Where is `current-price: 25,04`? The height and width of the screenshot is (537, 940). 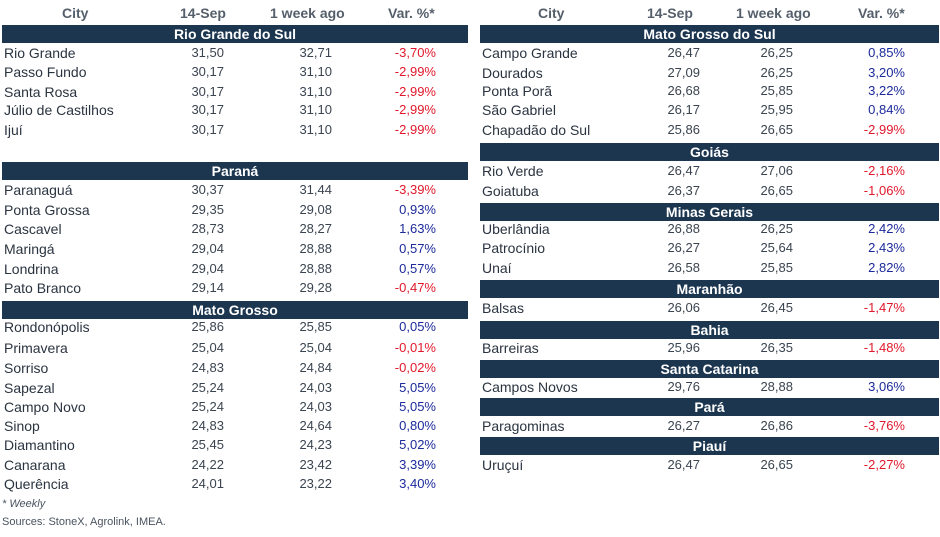 current-price: 25,04 is located at coordinates (207, 347).